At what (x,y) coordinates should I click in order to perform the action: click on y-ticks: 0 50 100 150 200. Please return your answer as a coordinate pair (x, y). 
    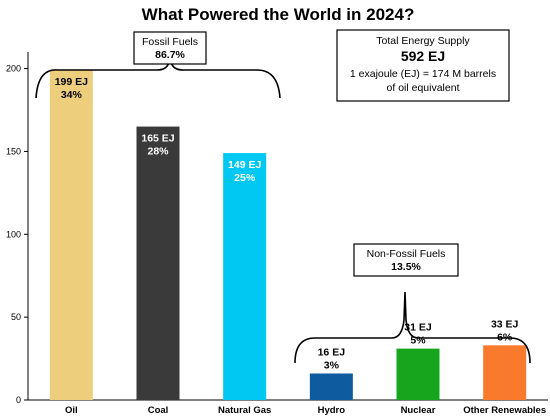
    Looking at the image, I should click on (17, 234).